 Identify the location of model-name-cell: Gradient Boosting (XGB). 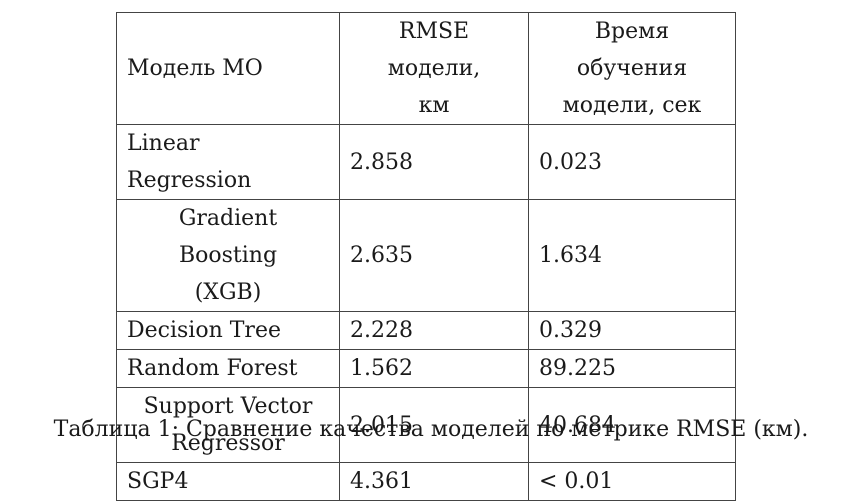
(228, 255).